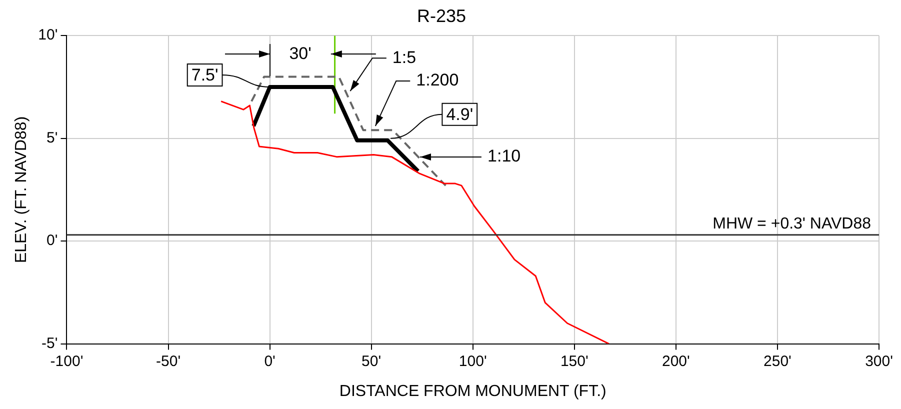 This screenshot has height=409, width=901. What do you see at coordinates (472, 361) in the screenshot?
I see `x-tick-label: 100'` at bounding box center [472, 361].